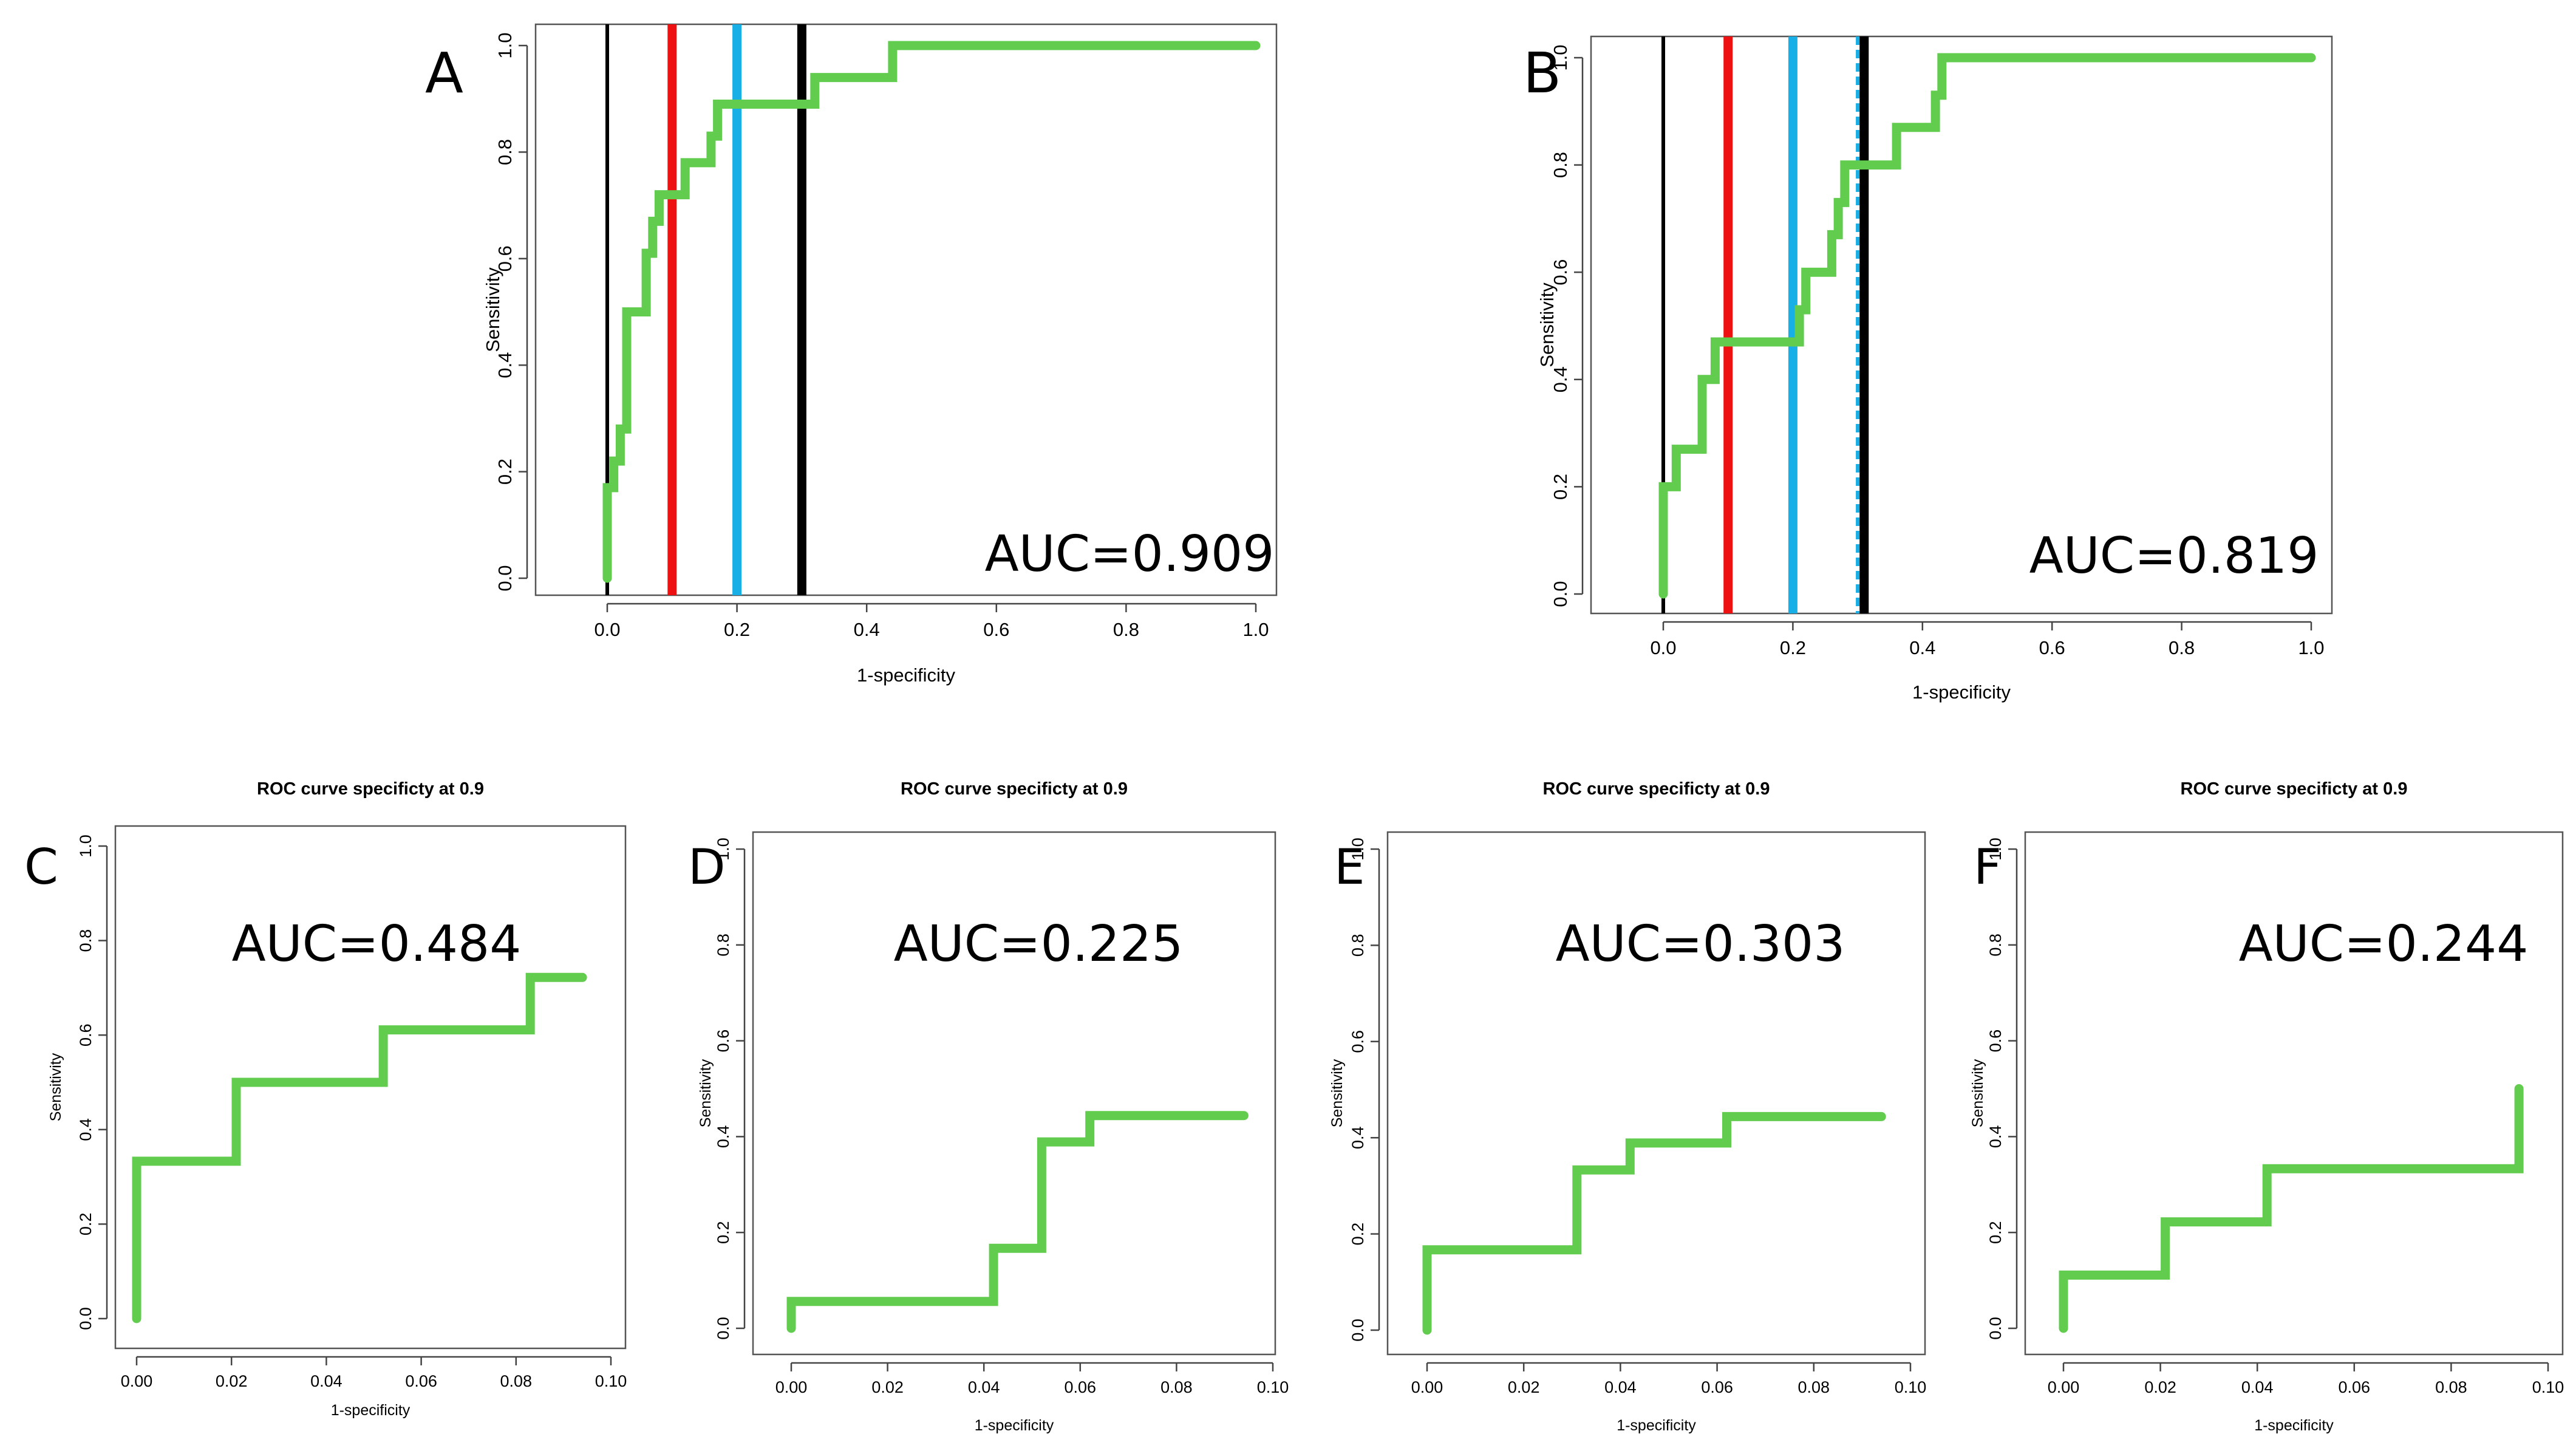  Describe the element at coordinates (444, 73) in the screenshot. I see `panel-letter: A` at that location.